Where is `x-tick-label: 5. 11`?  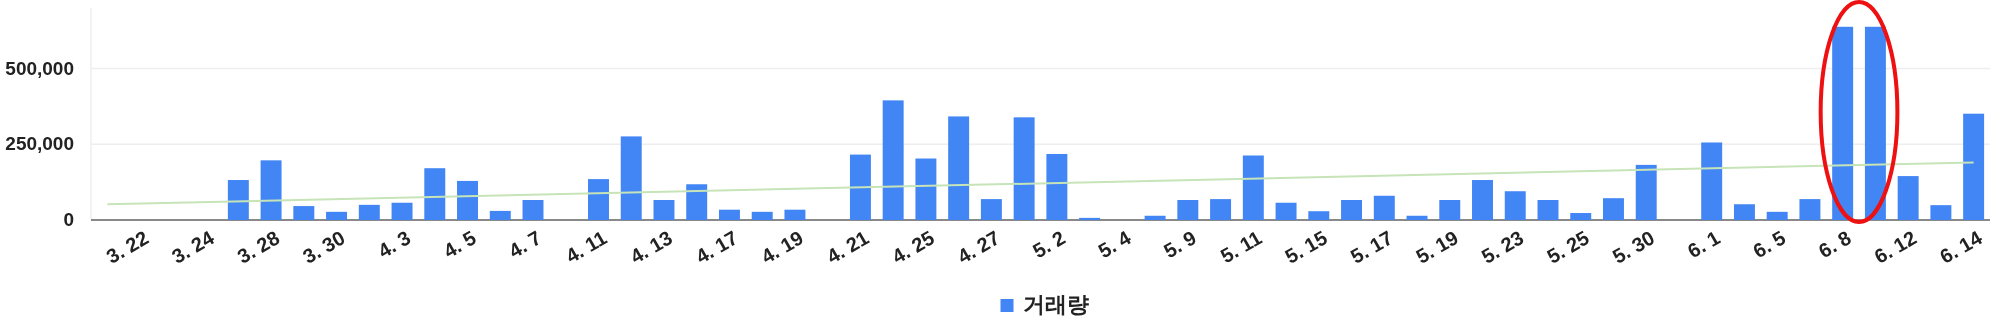
x-tick-label: 5. 11 is located at coordinates (1241, 247).